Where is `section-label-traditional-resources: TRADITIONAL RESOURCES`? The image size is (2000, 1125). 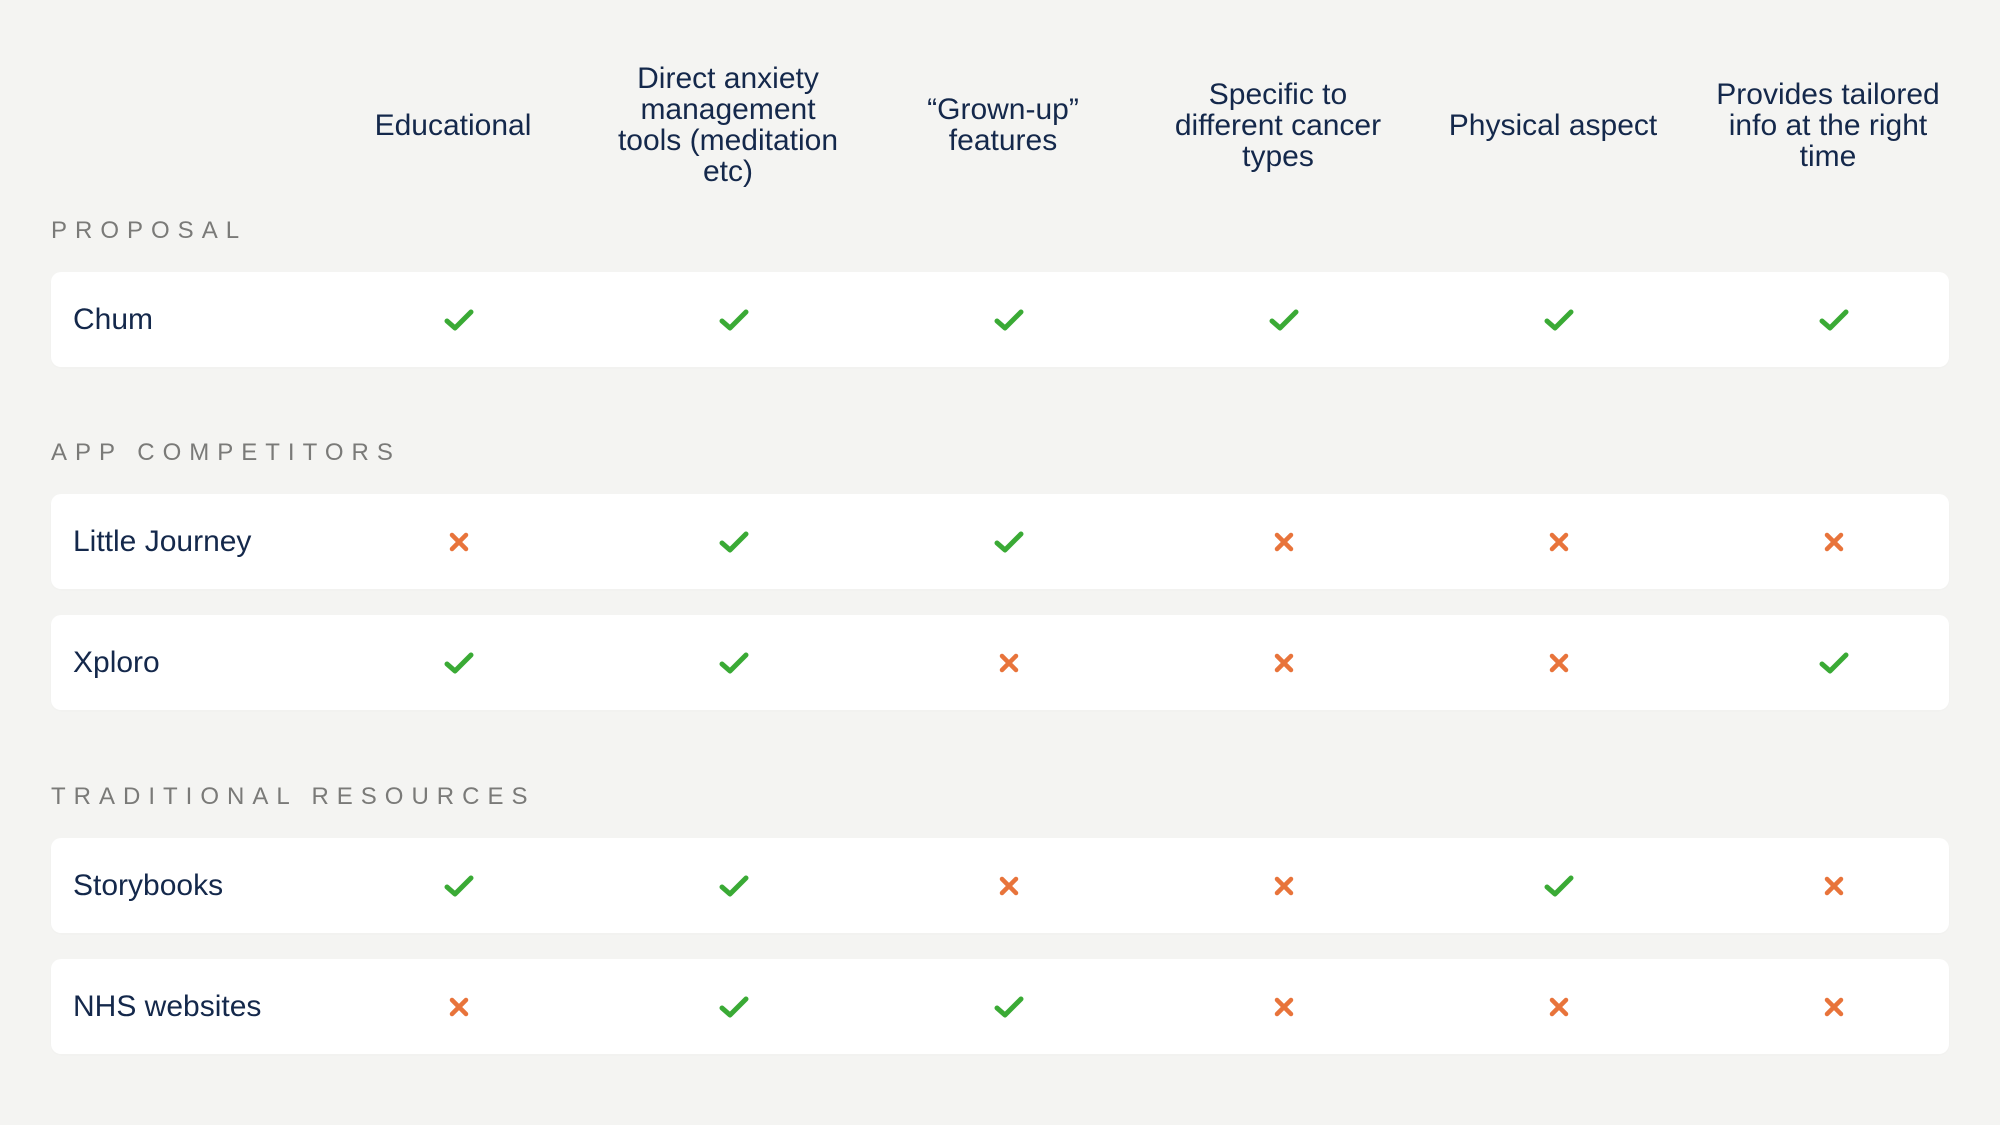 section-label-traditional-resources: TRADITIONAL RESOURCES is located at coordinates (293, 796).